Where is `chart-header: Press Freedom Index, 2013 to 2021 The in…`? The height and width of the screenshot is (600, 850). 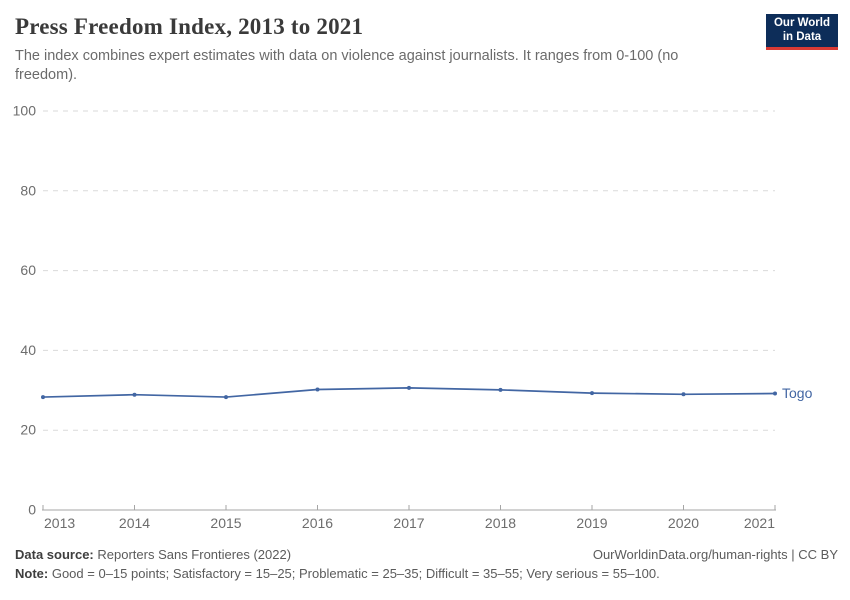
chart-header: Press Freedom Index, 2013 to 2021 The in… is located at coordinates (385, 49).